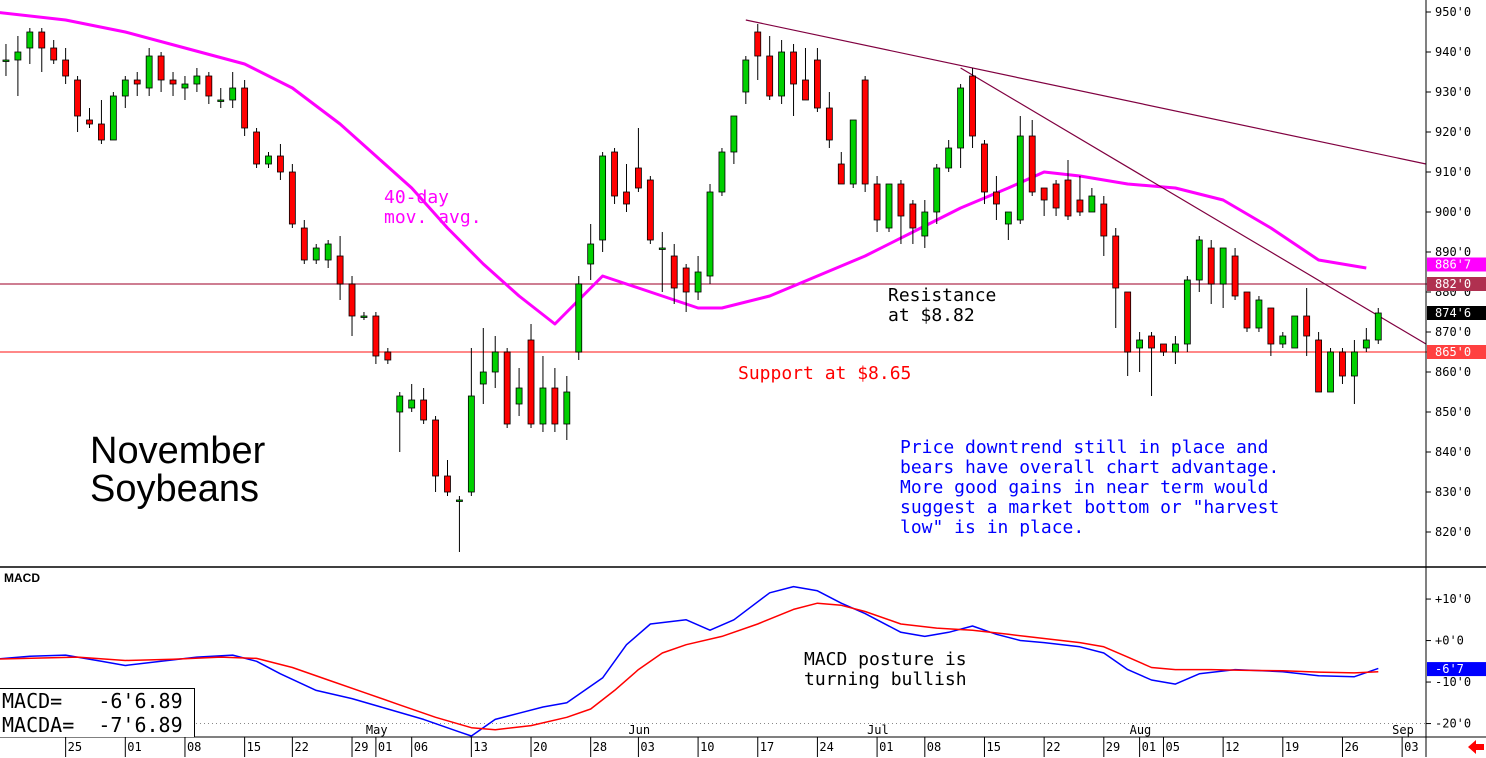  I want to click on x-tick-label: 03, so click(1411, 747).